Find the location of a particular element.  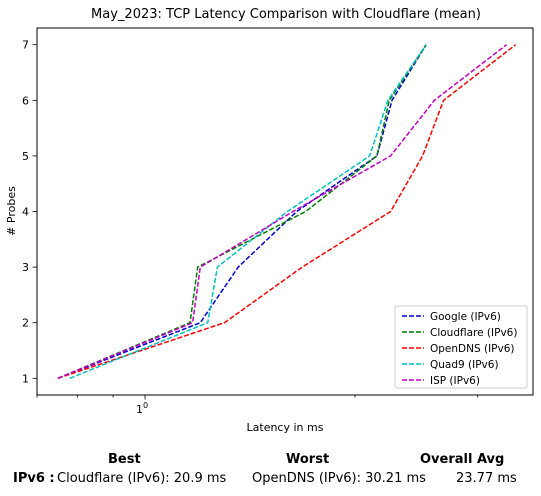

x-axis-label: Latency in ms is located at coordinates (285, 427).